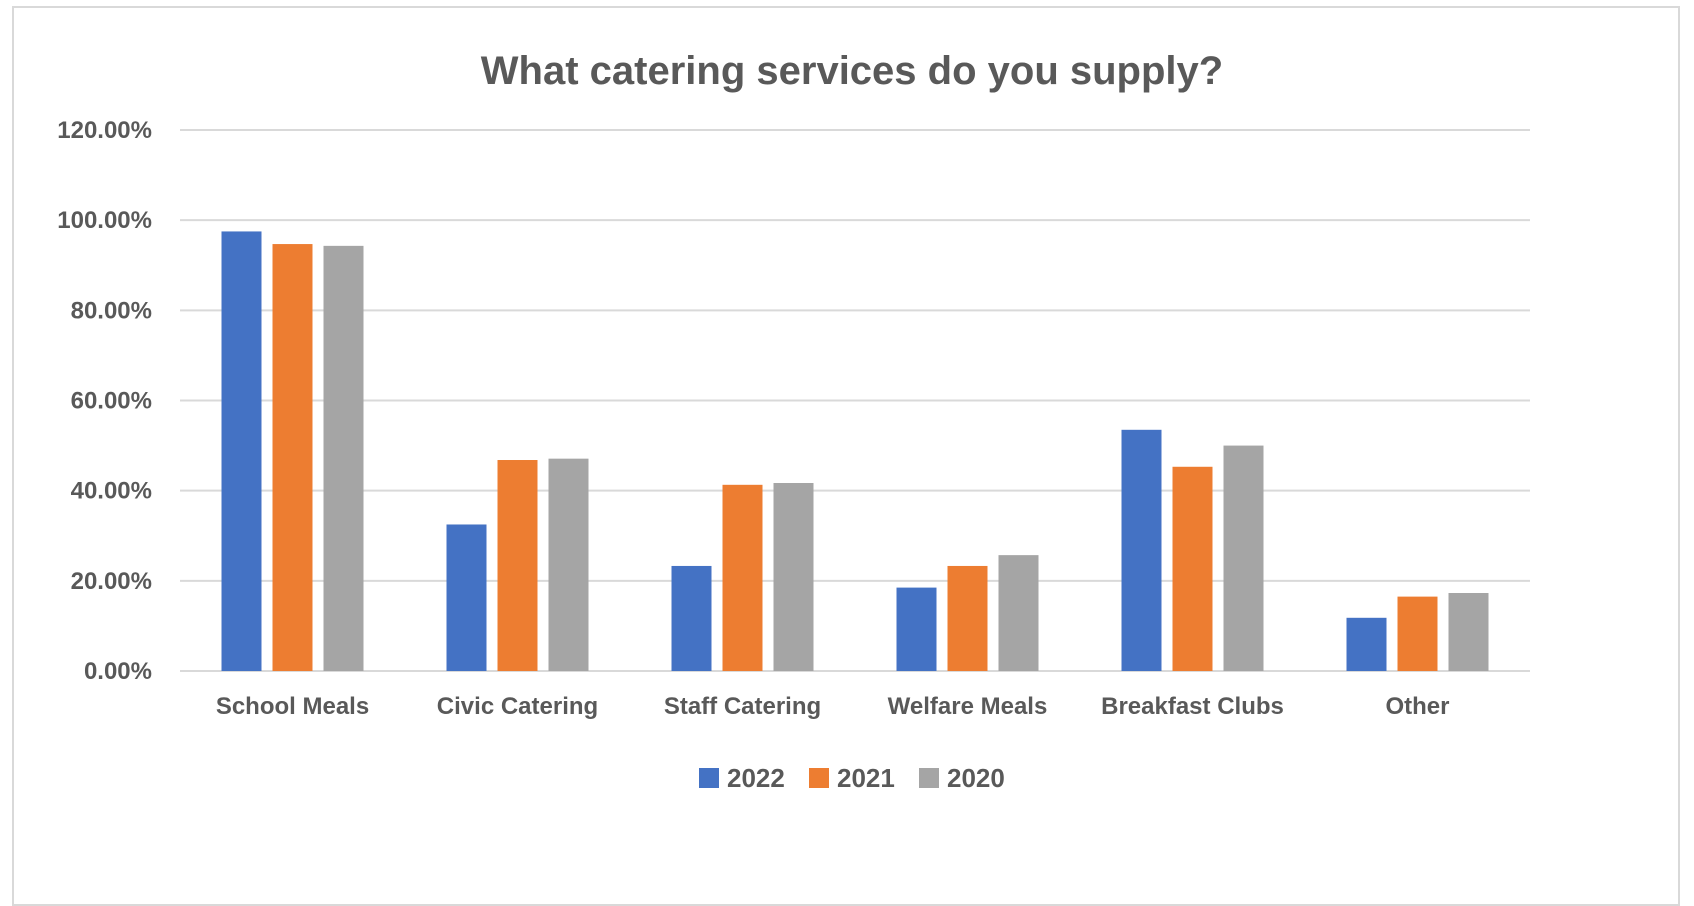 The image size is (1694, 906). Describe the element at coordinates (691, 618) in the screenshot. I see `bar-2022-staff-catering` at that location.